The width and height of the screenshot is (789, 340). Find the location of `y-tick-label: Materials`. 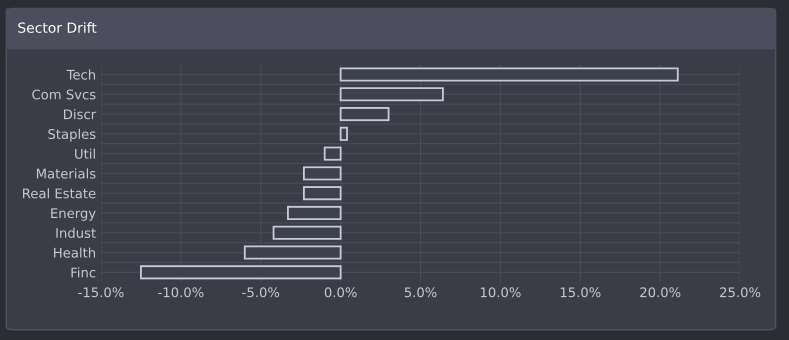

y-tick-label: Materials is located at coordinates (66, 173).